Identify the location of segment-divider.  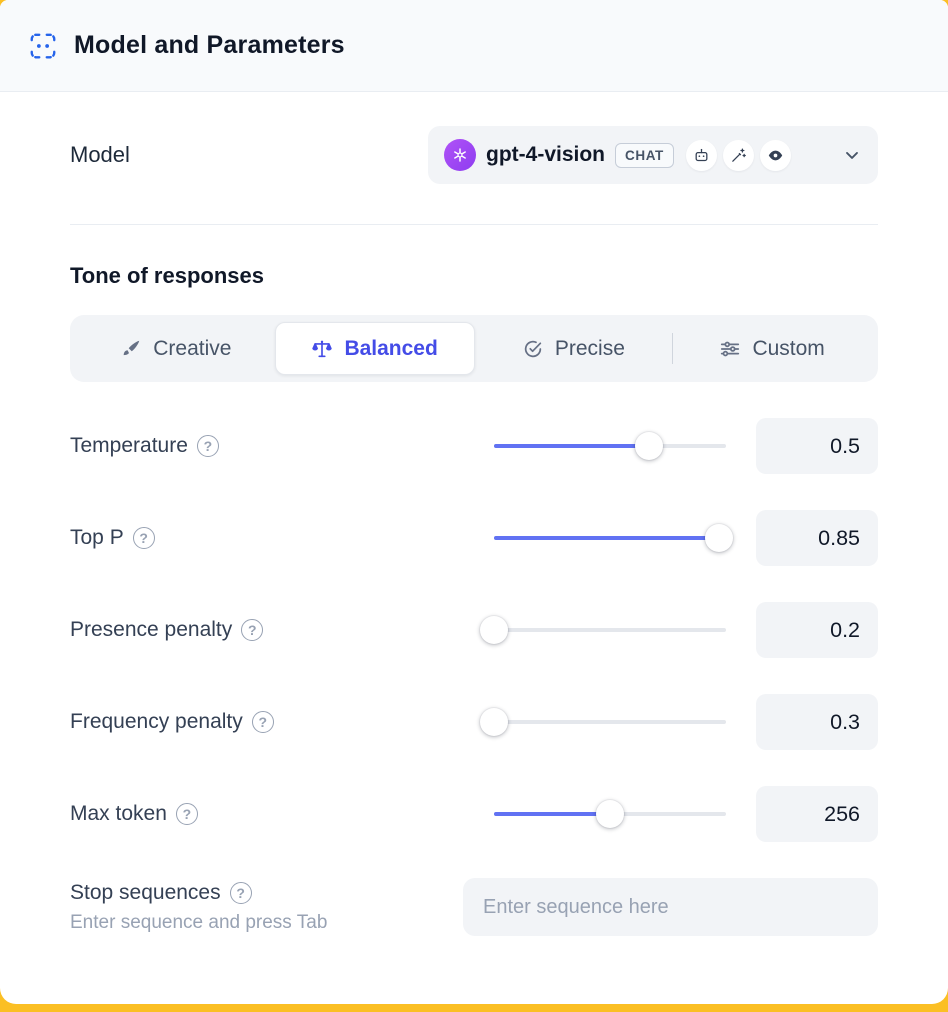
(673, 348).